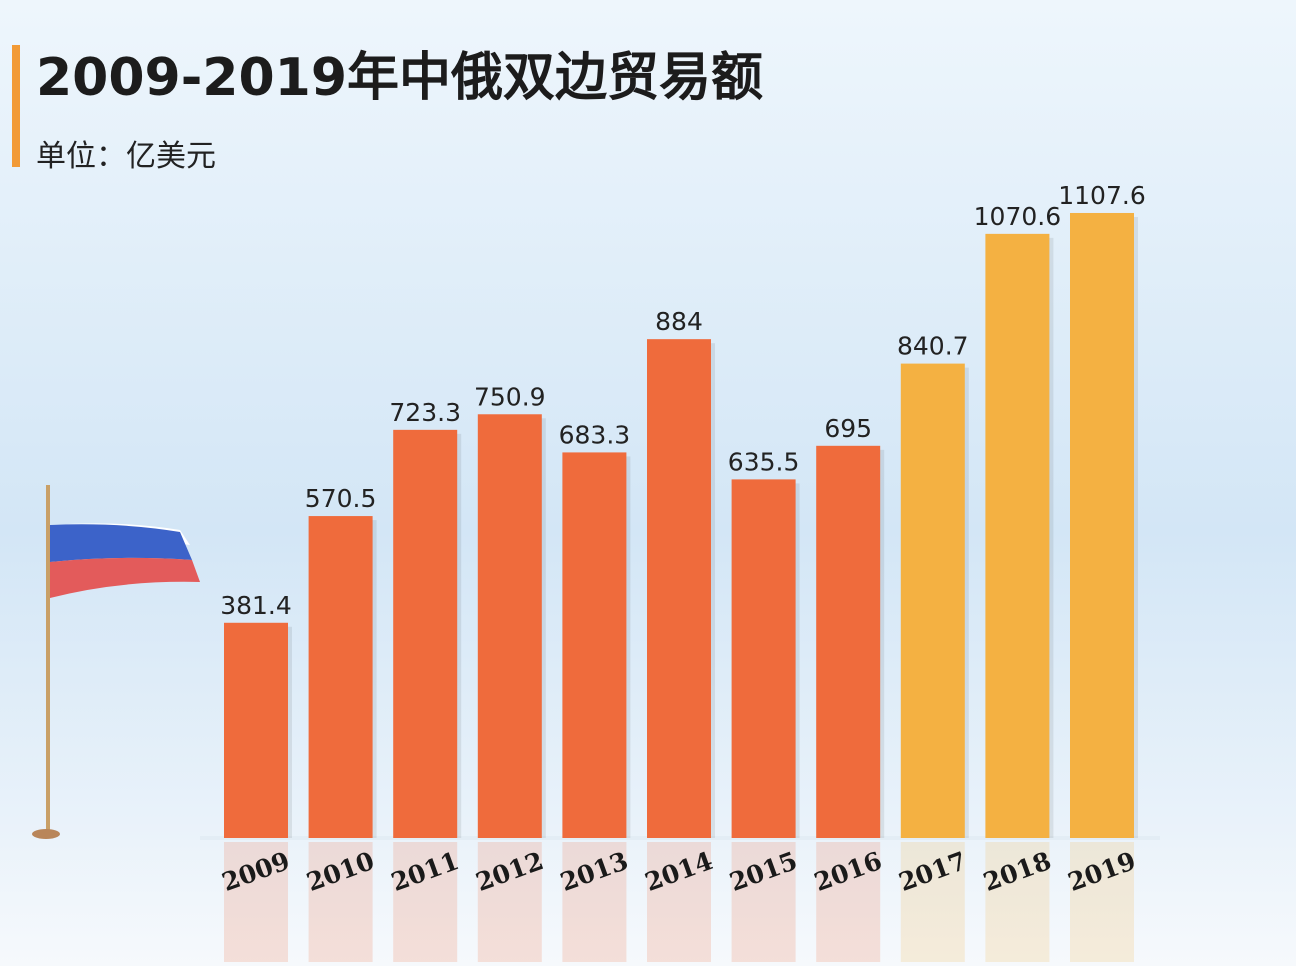  What do you see at coordinates (933, 346) in the screenshot?
I see `value-label: 840.7` at bounding box center [933, 346].